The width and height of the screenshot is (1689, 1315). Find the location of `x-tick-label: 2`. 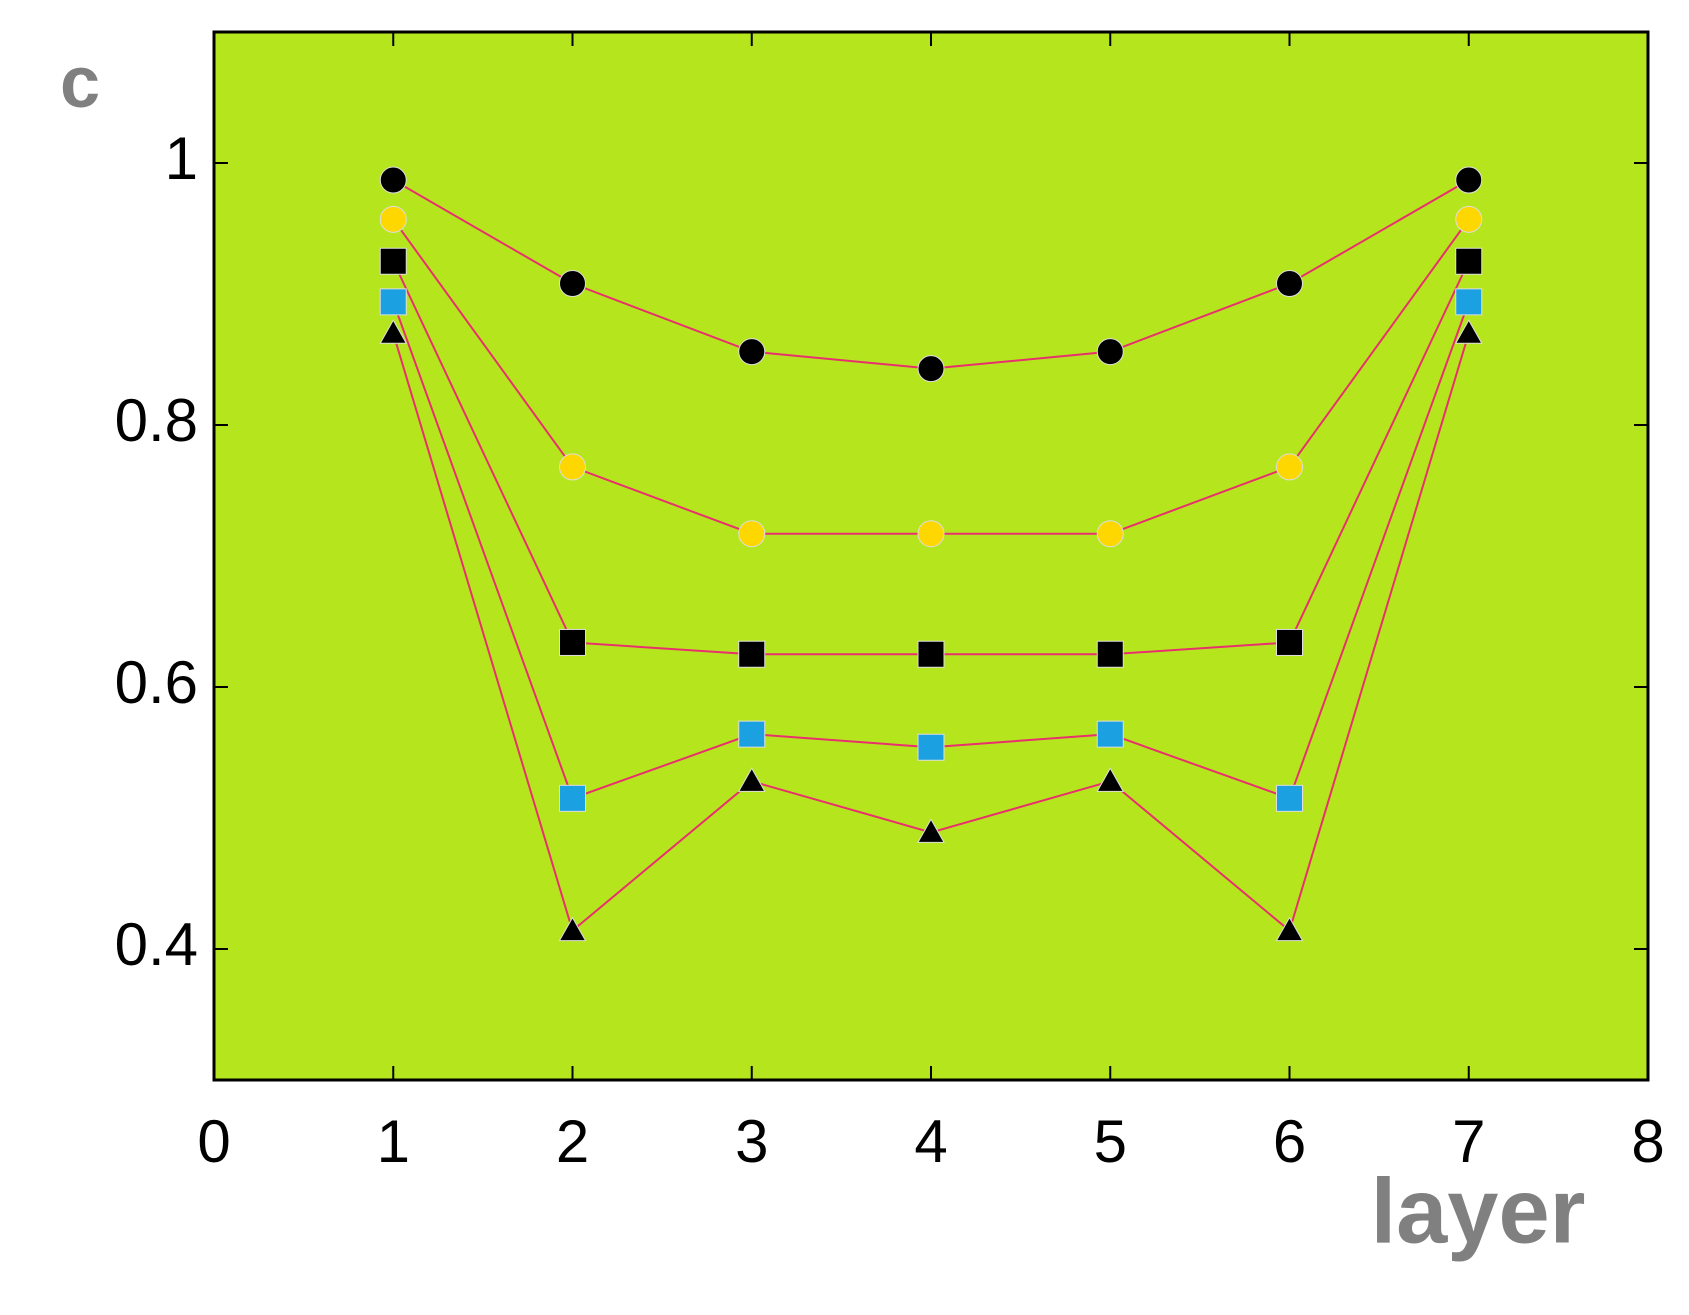

x-tick-label: 2 is located at coordinates (572, 1141).